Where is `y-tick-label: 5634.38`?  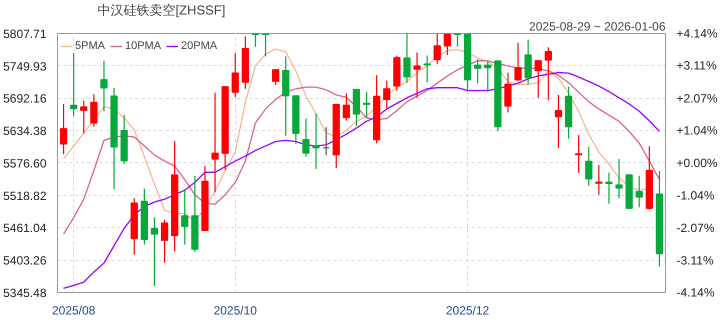 y-tick-label: 5634.38 is located at coordinates (25, 131).